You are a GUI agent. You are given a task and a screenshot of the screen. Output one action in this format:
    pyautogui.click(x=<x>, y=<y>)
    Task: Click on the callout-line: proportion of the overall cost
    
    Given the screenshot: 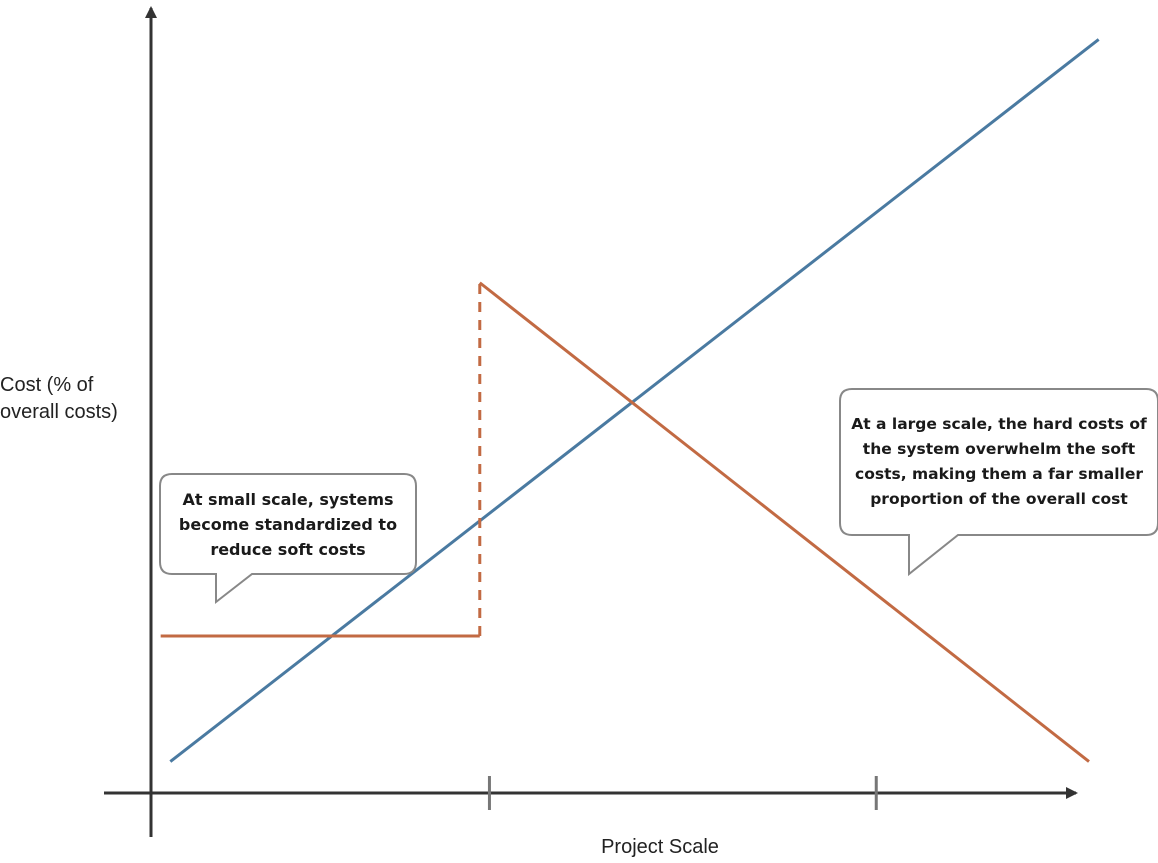 What is the action you would take?
    pyautogui.click(x=999, y=499)
    